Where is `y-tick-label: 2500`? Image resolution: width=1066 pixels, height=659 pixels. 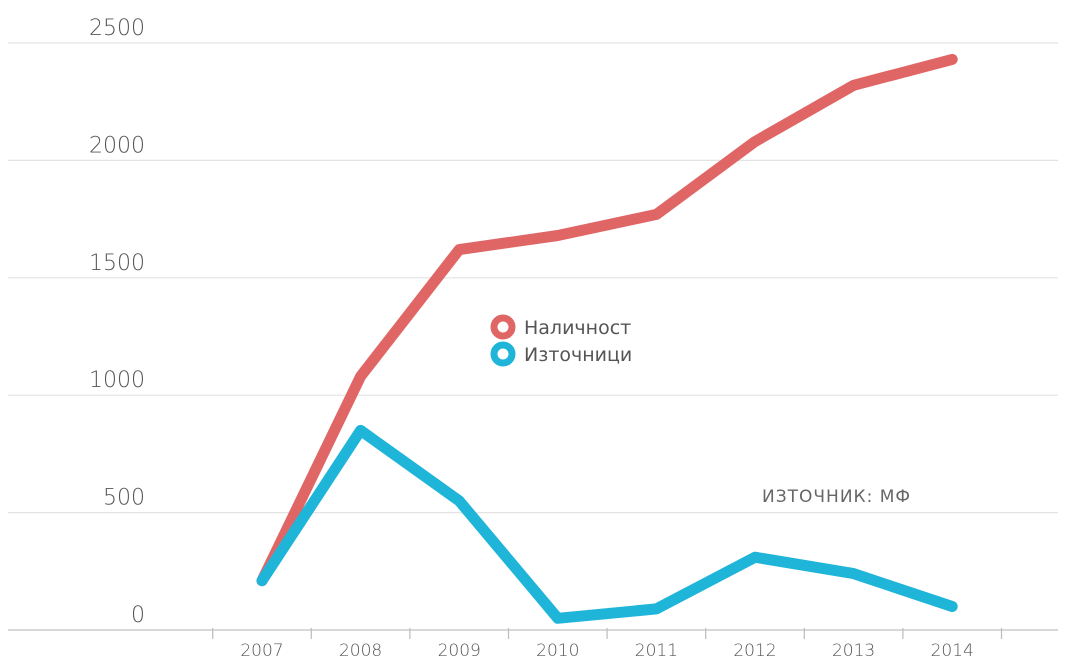
y-tick-label: 2500 is located at coordinates (117, 28).